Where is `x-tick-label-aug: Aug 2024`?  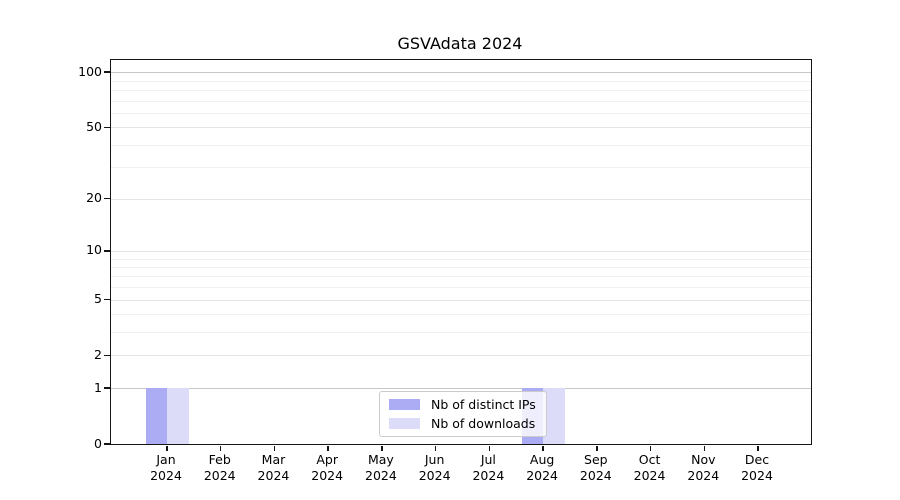
x-tick-label-aug: Aug 2024 is located at coordinates (542, 468).